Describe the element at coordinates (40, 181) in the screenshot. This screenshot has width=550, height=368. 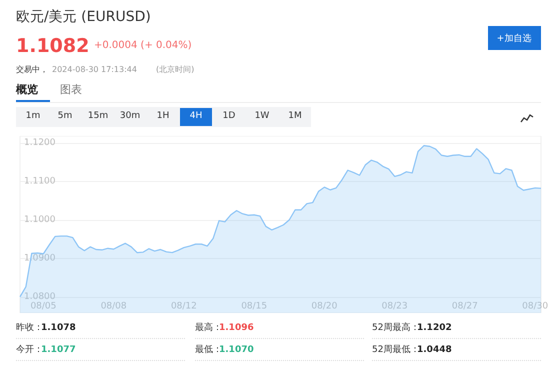
I see `y-tick-label: 1.1100` at that location.